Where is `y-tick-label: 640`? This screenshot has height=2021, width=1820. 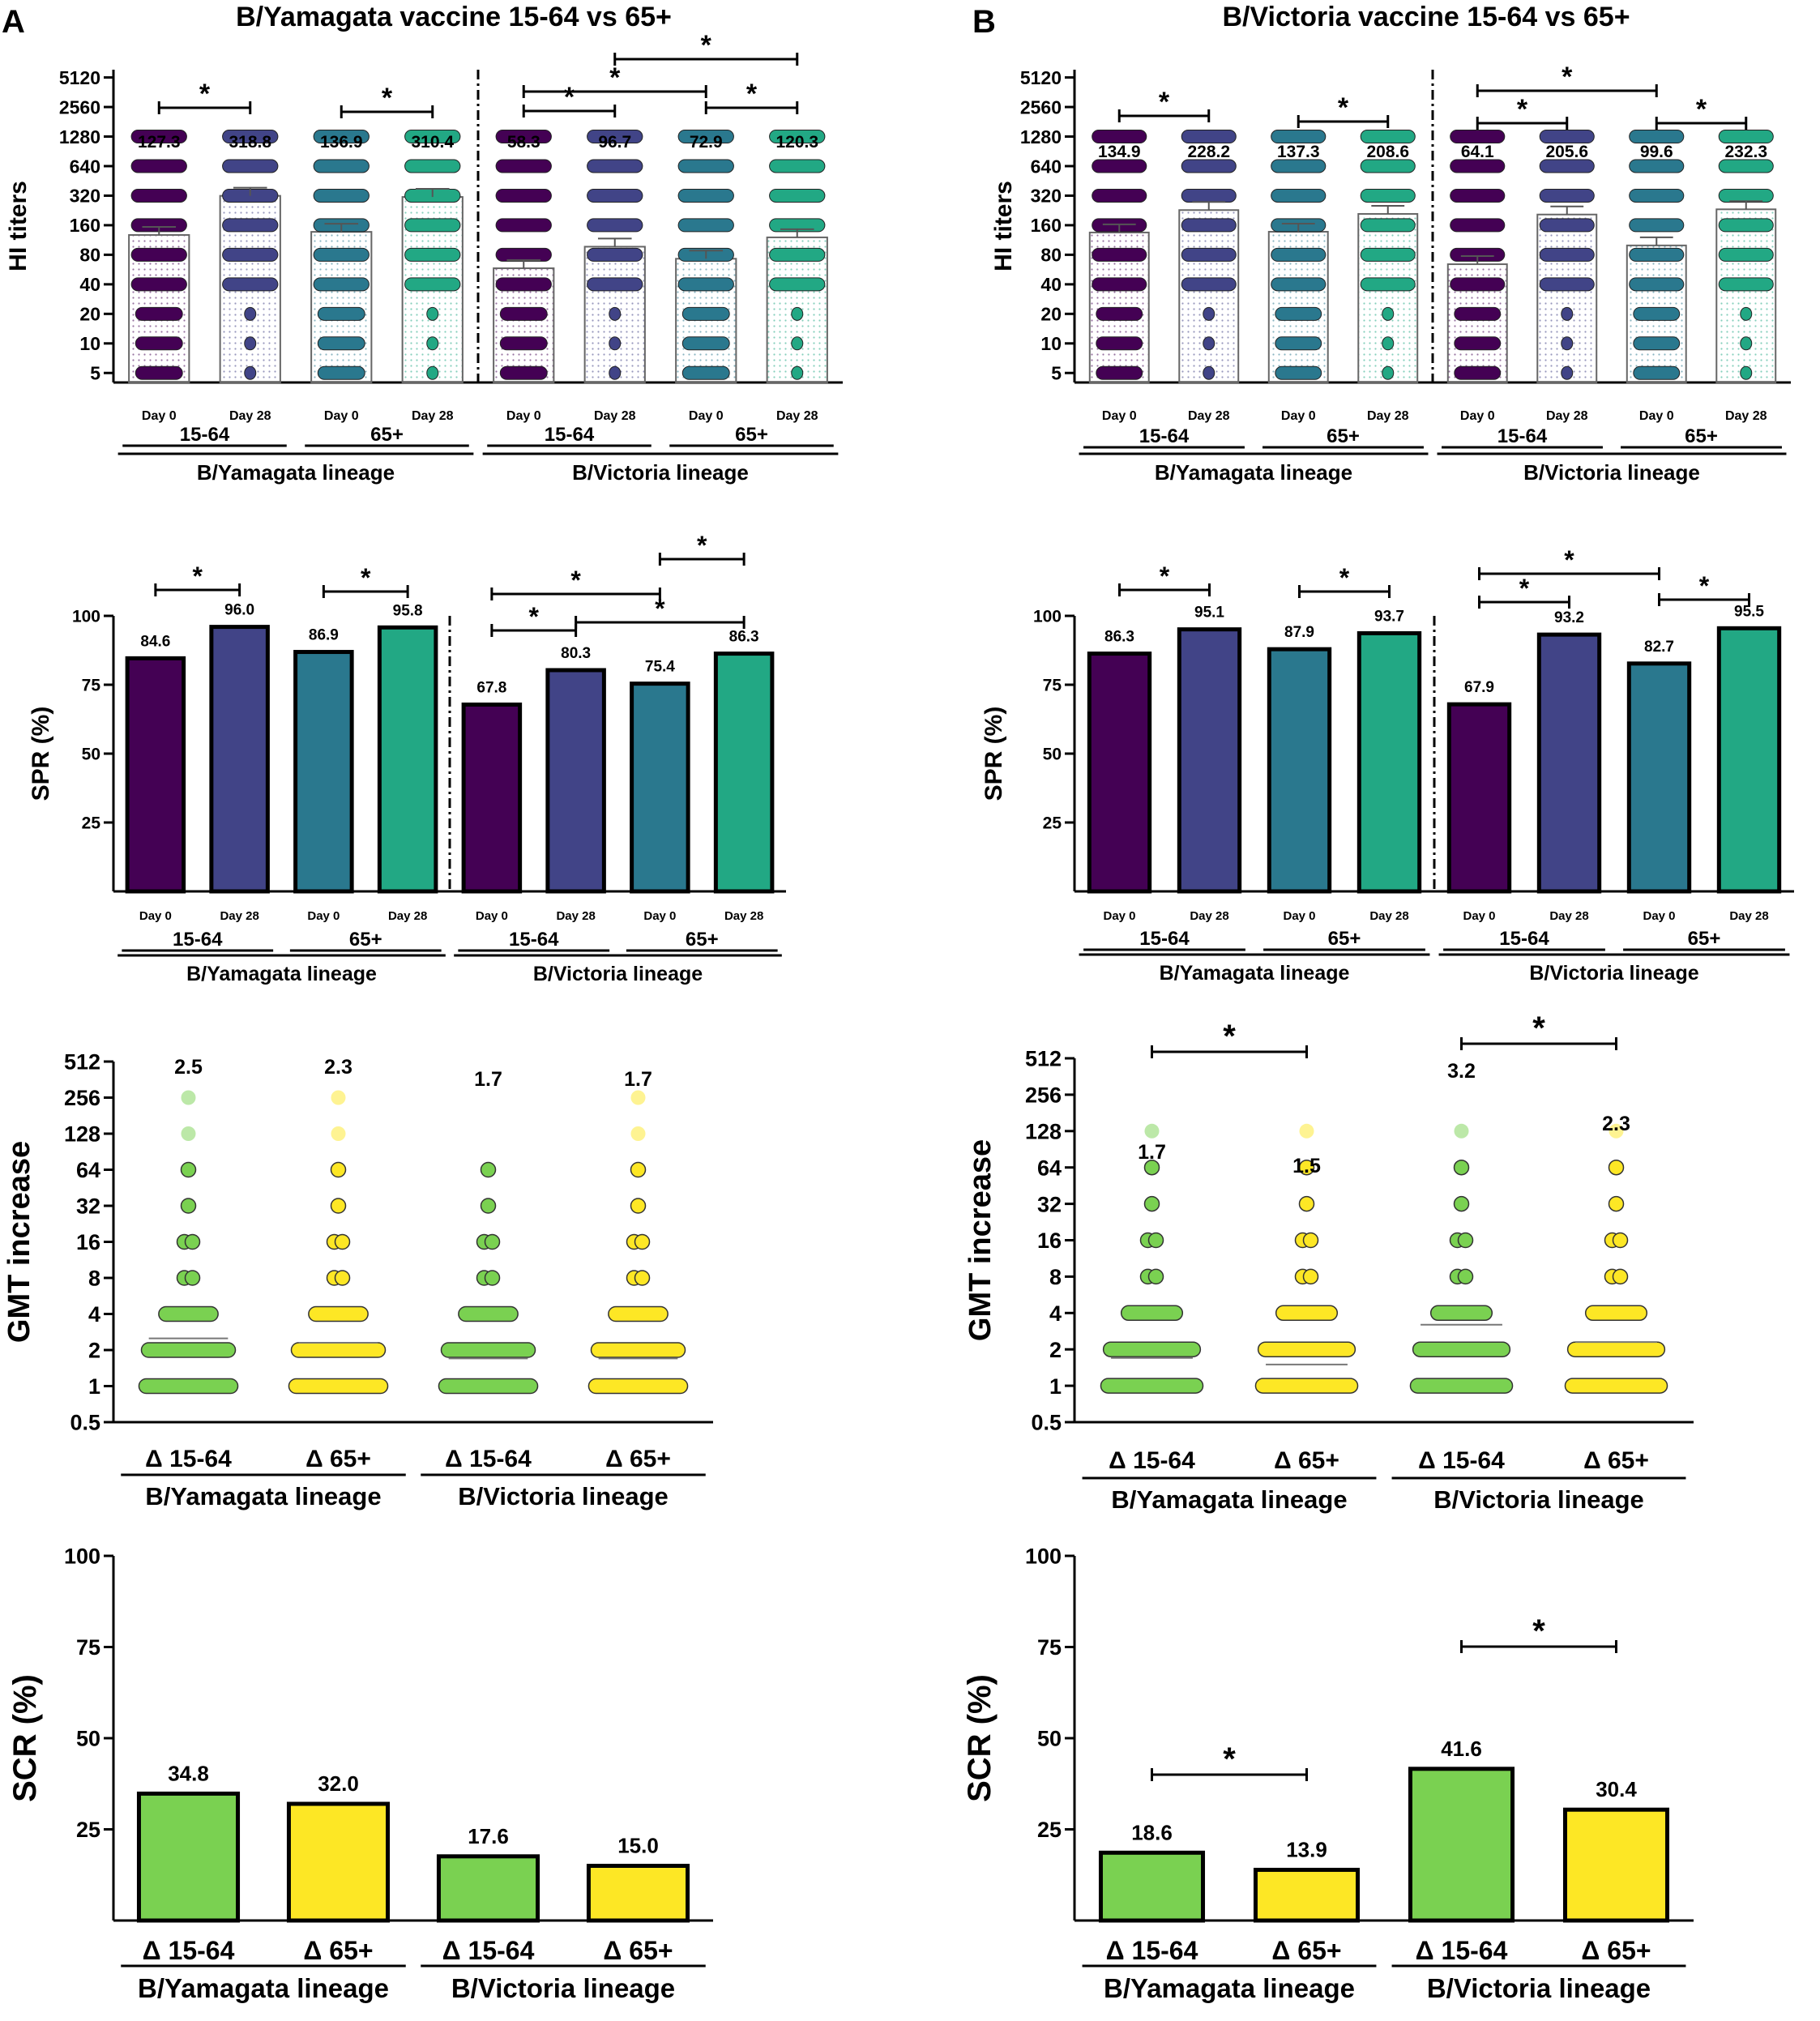
y-tick-label: 640 is located at coordinates (85, 166).